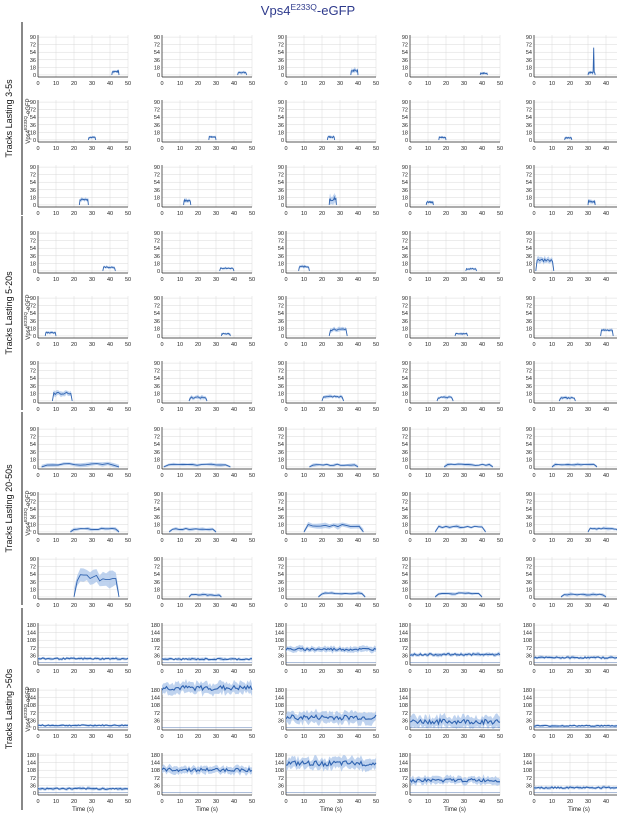  Describe the element at coordinates (27, 120) in the screenshot. I see `y-axis-label: Vps4E233Q-eGFP` at that location.